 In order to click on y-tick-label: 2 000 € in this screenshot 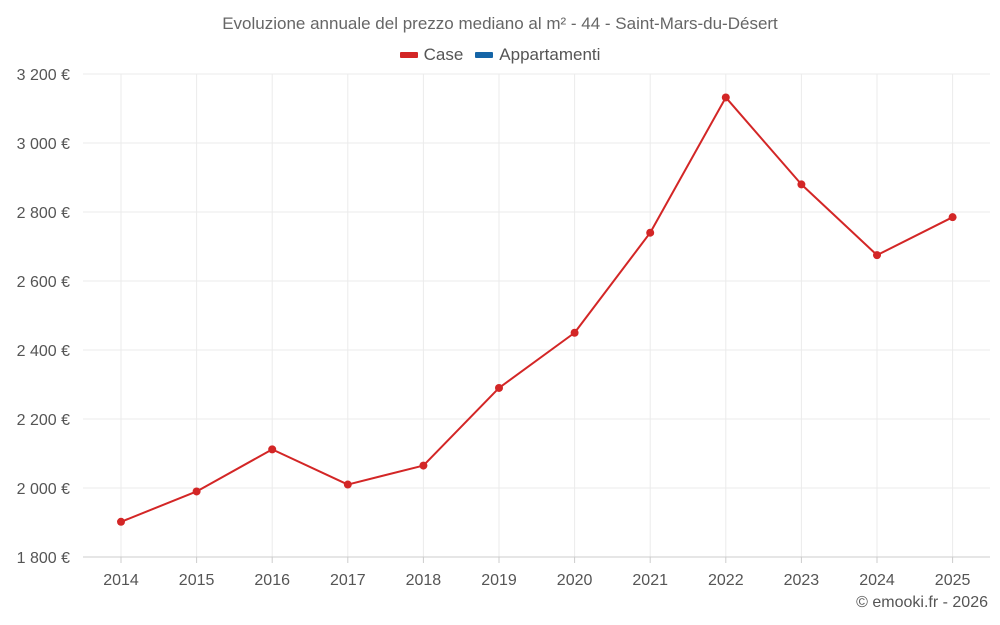, I will do `click(43, 489)`.